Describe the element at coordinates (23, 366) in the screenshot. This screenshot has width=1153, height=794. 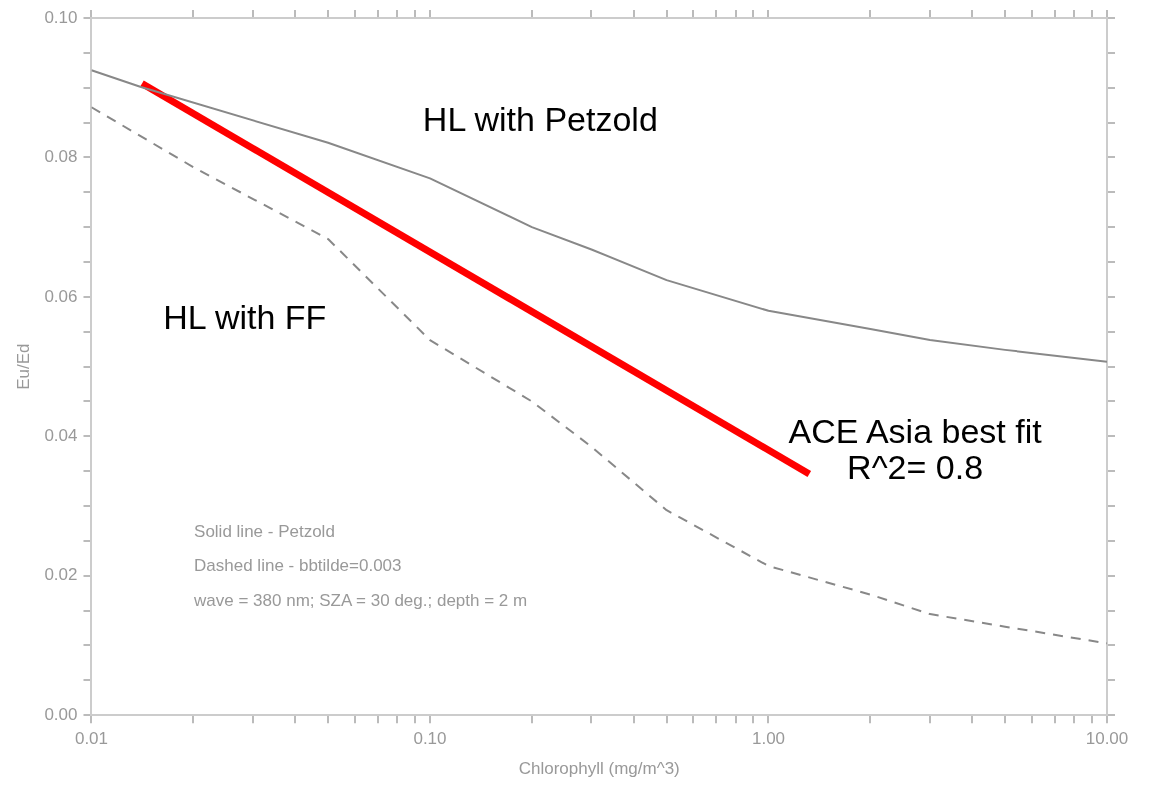
I see `y-axis-title: Eu/Ed` at that location.